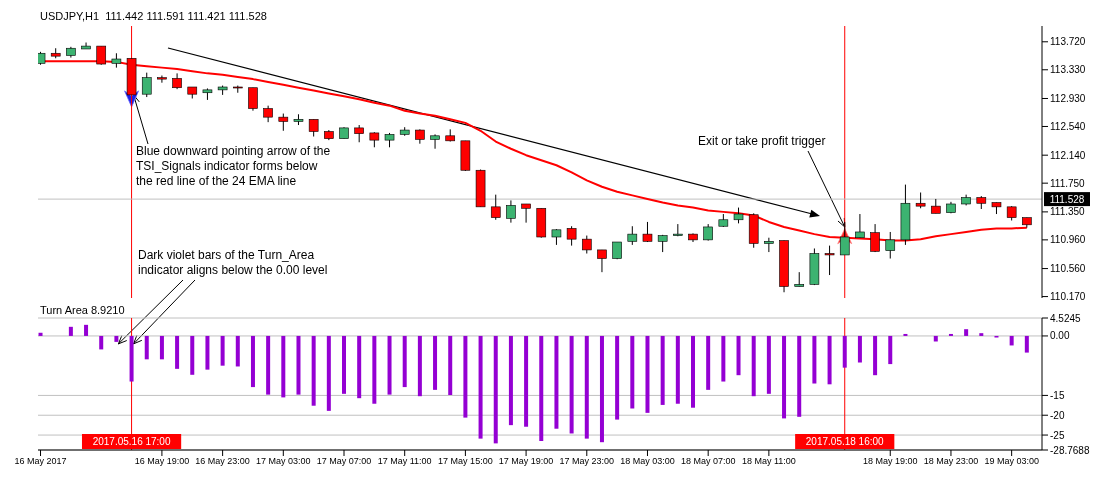  I want to click on ref-line-label: 111.528, so click(1067, 200).